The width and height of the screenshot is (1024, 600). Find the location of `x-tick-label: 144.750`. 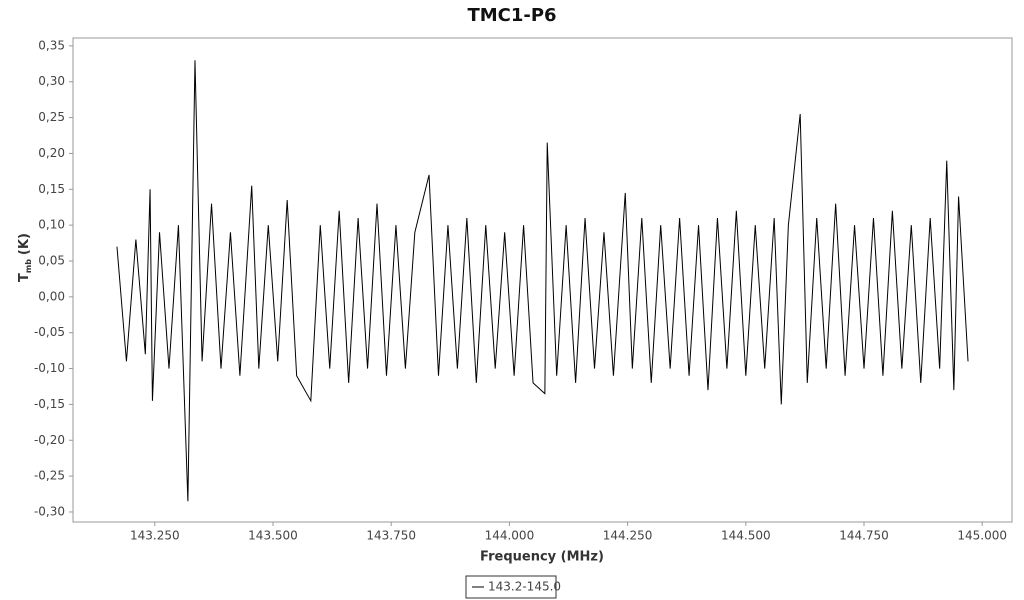

x-tick-label: 144.750 is located at coordinates (864, 536).